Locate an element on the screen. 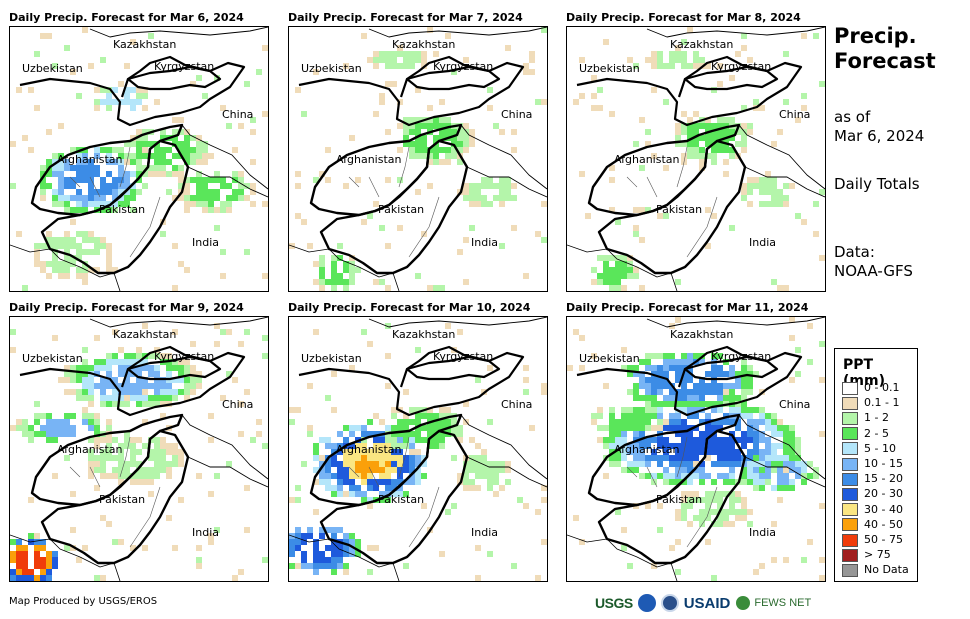 The height and width of the screenshot is (619, 970). precip-layer is located at coordinates (139, 159).